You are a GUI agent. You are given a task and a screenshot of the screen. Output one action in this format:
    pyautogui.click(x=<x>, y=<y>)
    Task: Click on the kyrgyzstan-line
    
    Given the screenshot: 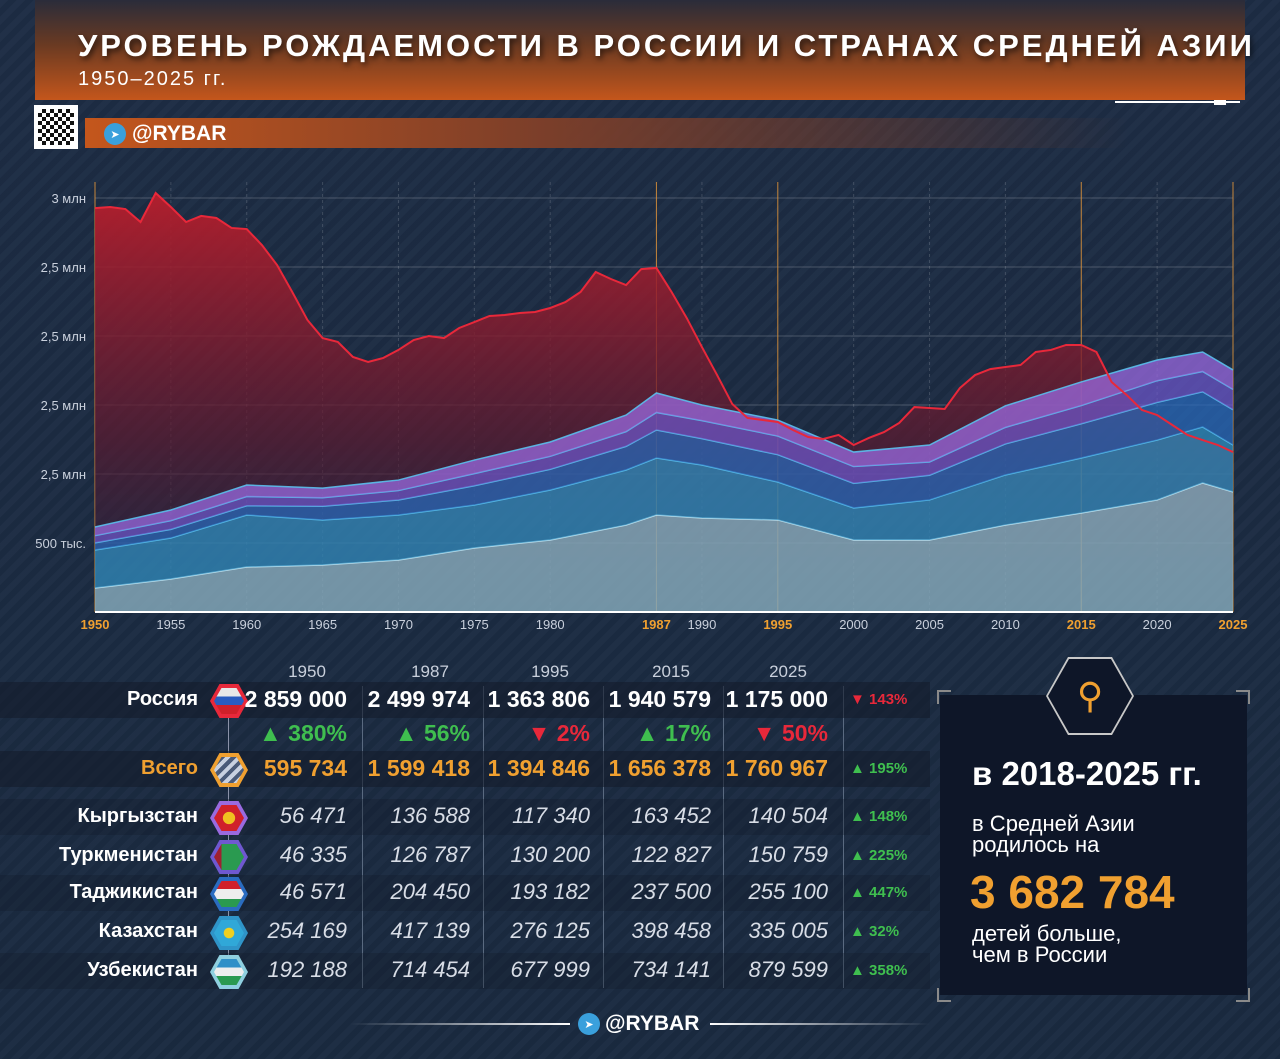 What is the action you would take?
    pyautogui.click(x=664, y=439)
    